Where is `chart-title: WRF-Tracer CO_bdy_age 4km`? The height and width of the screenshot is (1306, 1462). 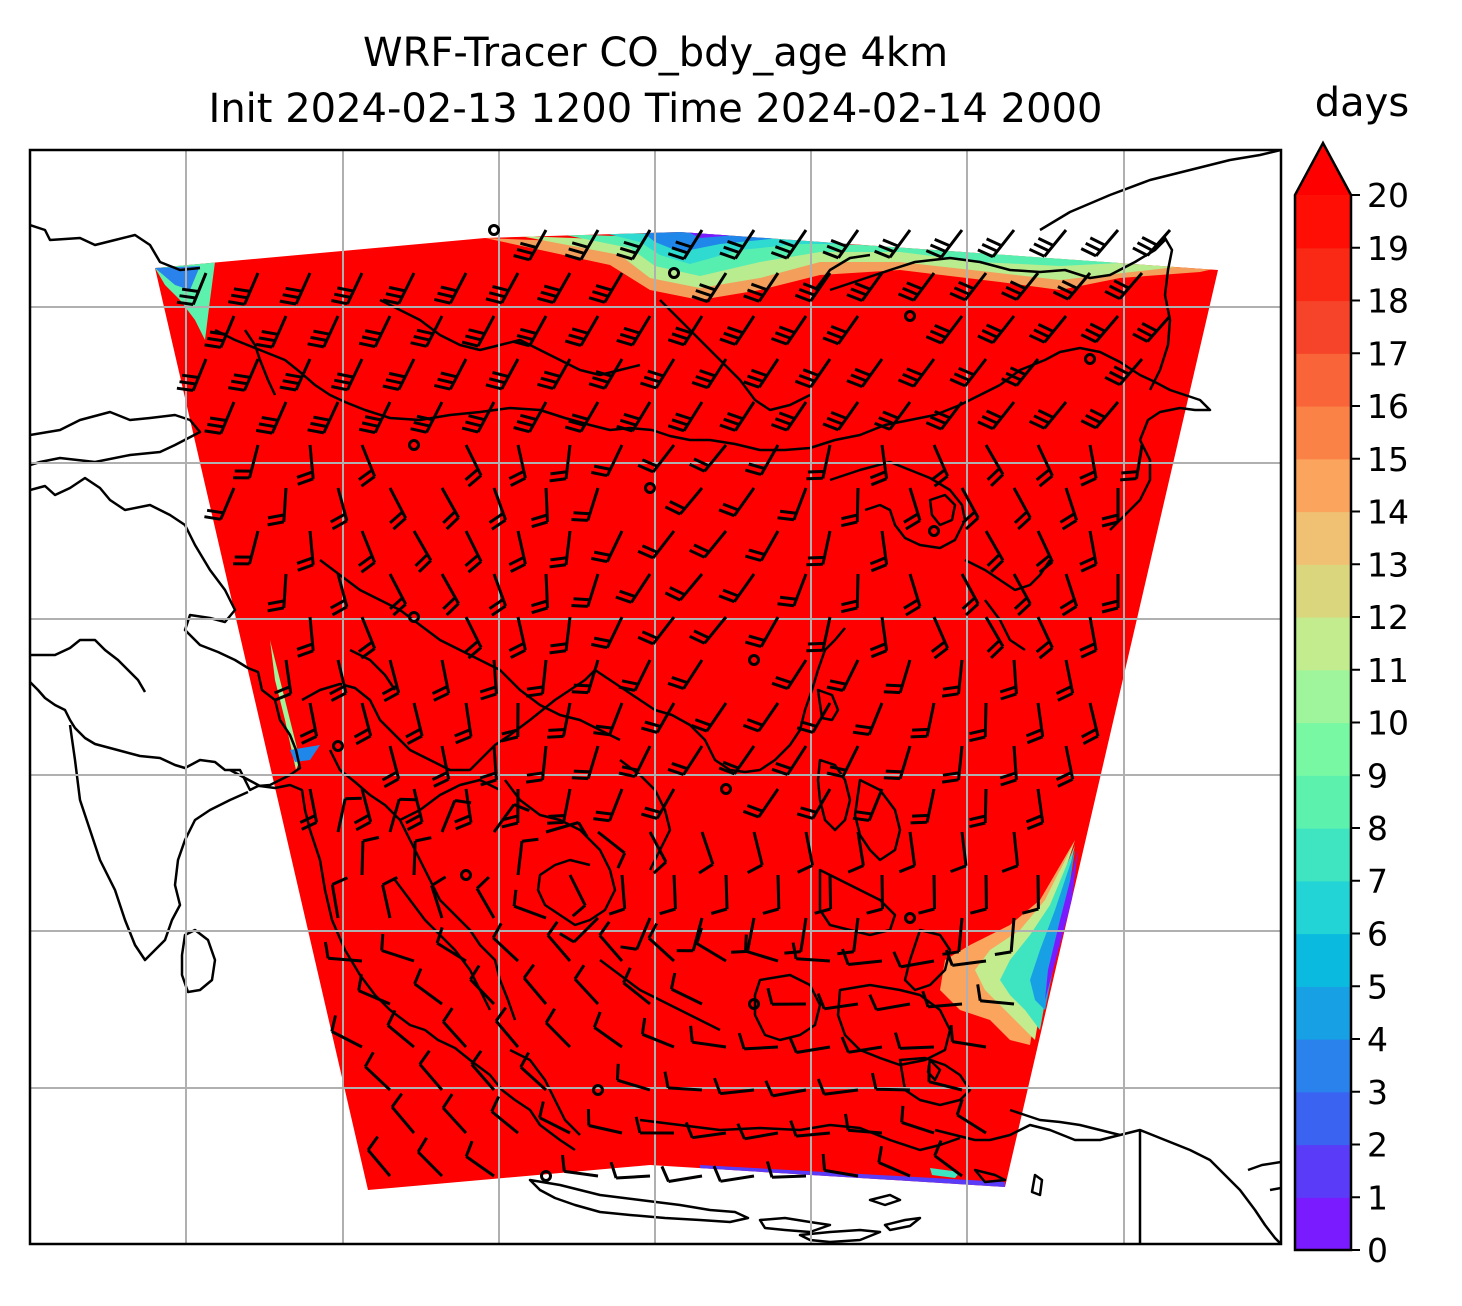 chart-title: WRF-Tracer CO_bdy_age 4km is located at coordinates (655, 53).